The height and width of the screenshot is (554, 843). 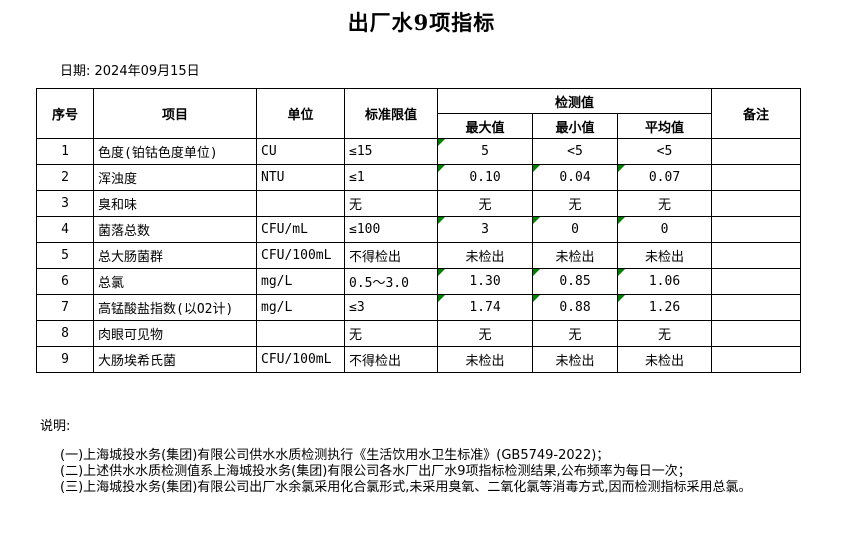 What do you see at coordinates (175, 333) in the screenshot?
I see `cell-item: 肉眼可见物` at bounding box center [175, 333].